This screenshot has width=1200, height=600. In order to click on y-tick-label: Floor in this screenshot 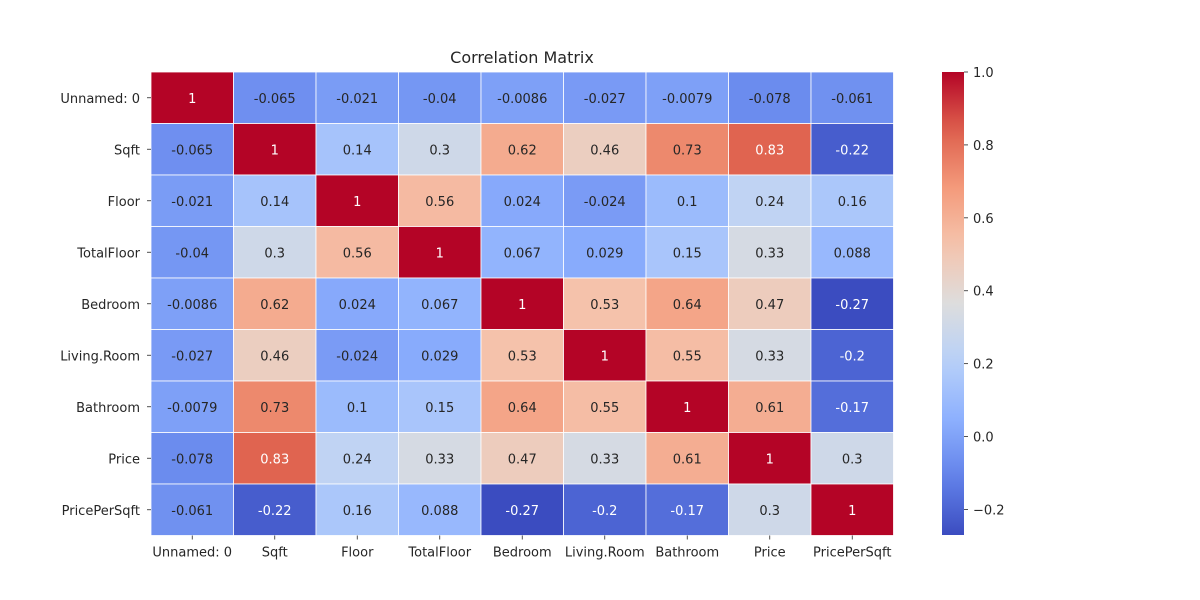, I will do `click(124, 202)`.